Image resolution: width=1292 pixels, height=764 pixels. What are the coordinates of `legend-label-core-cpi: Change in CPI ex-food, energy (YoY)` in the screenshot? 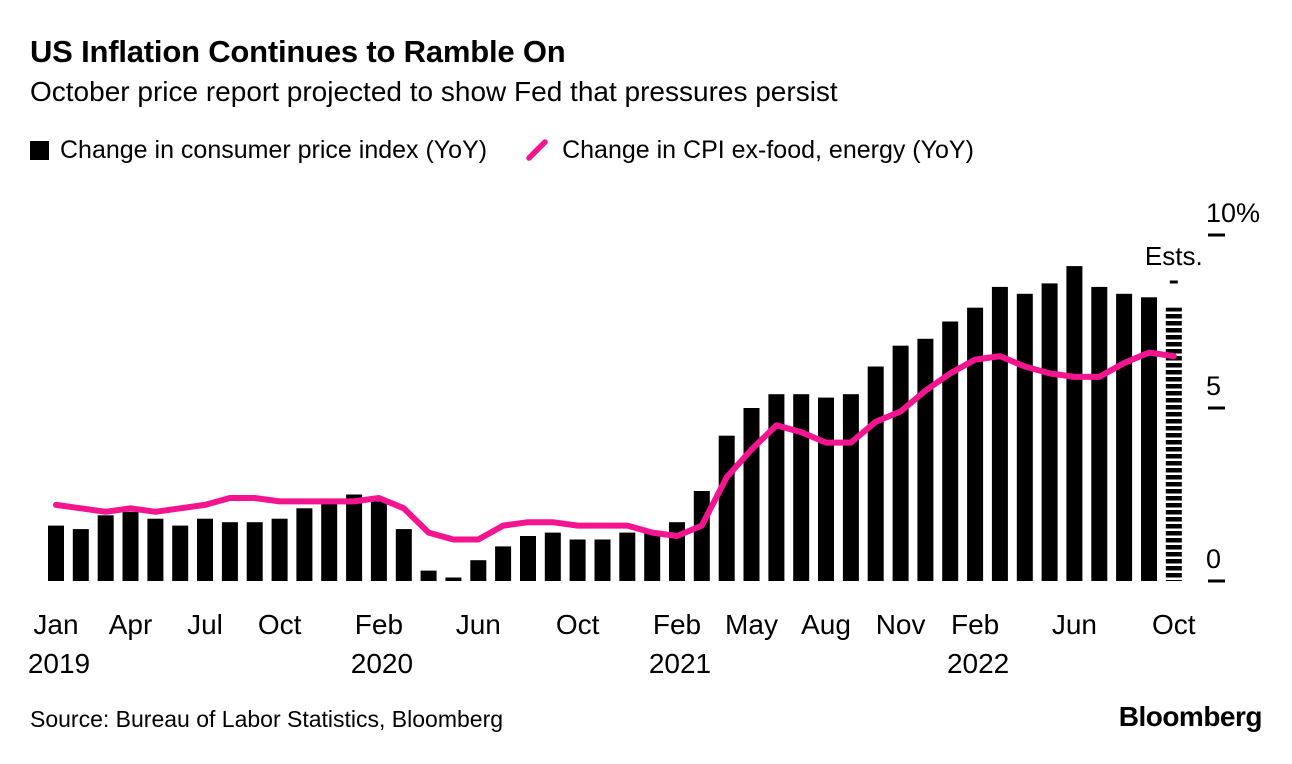 It's located at (768, 149).